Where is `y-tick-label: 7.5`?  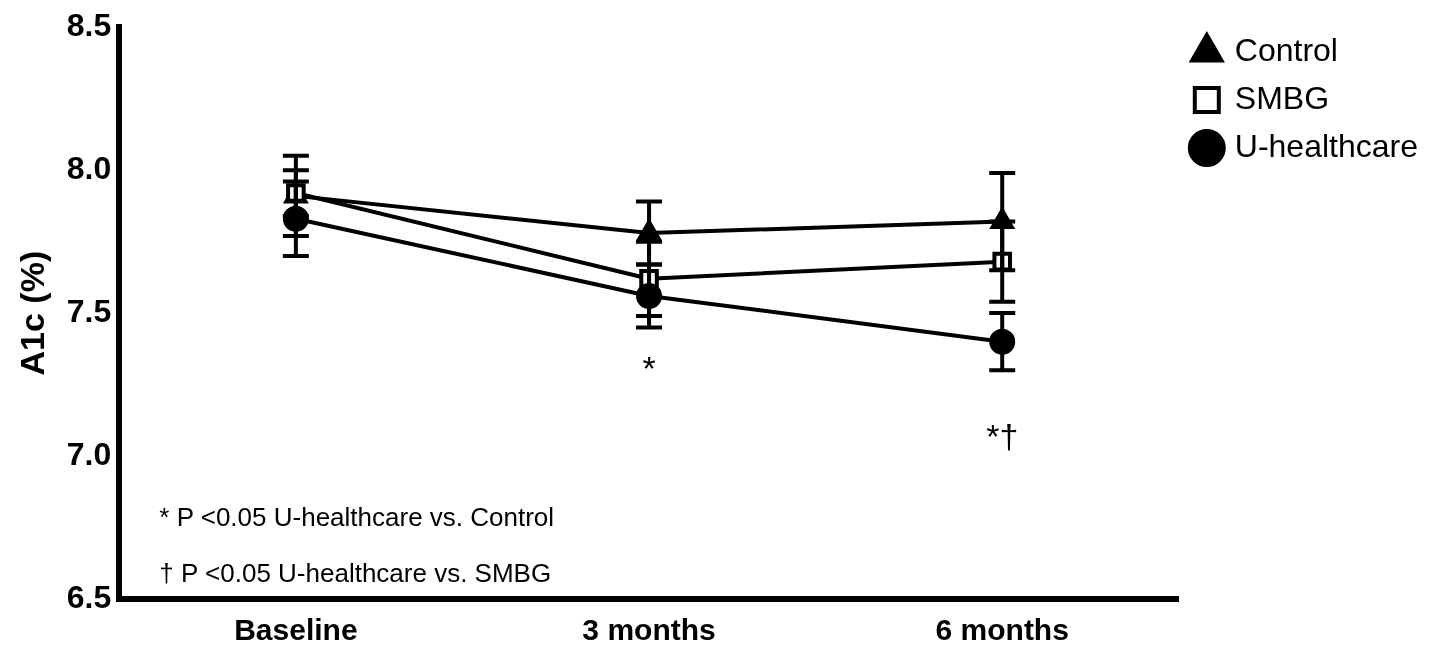 y-tick-label: 7.5 is located at coordinates (89, 310).